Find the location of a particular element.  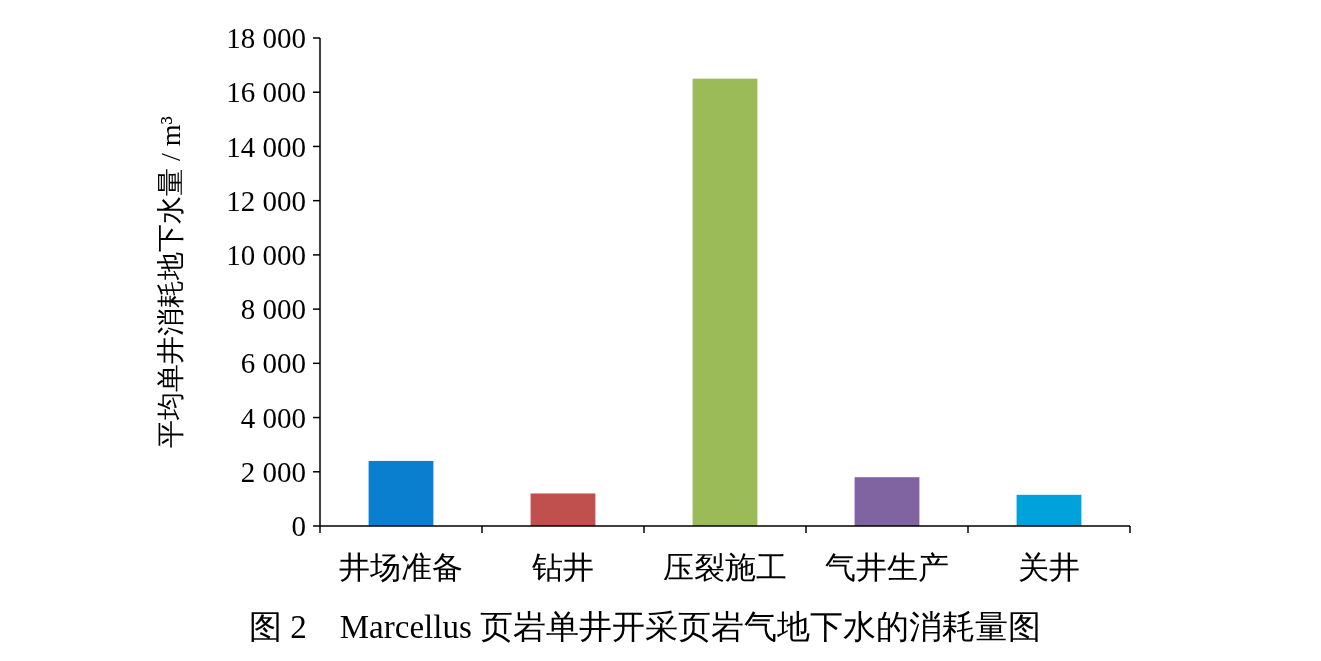

y-tick-label: 12 000 is located at coordinates (266, 200).